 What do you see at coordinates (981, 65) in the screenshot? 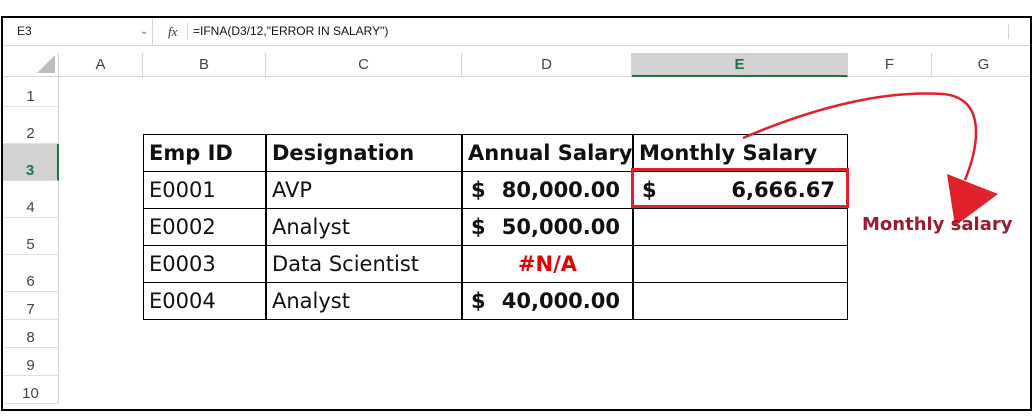
I see `column-header-g: G` at bounding box center [981, 65].